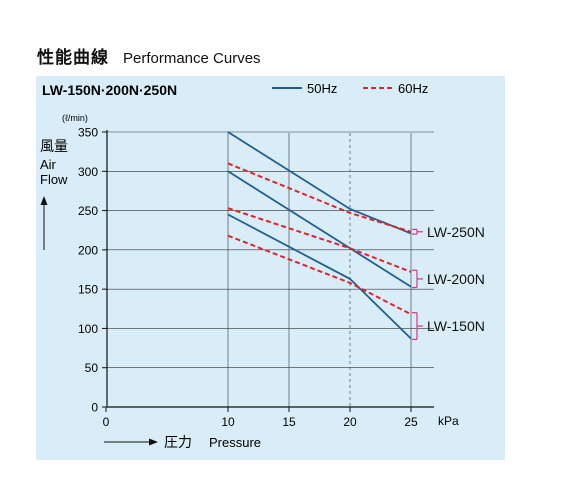 The height and width of the screenshot is (500, 571). Describe the element at coordinates (235, 442) in the screenshot. I see `x-label-en: Pressure` at that location.